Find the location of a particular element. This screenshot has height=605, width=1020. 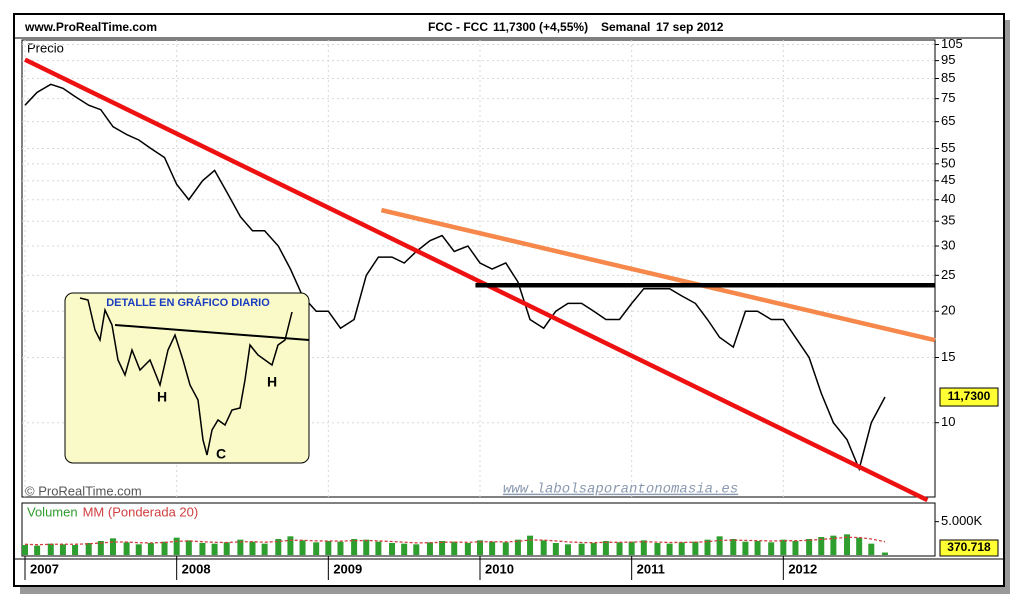

moving-average is located at coordinates (455, 541).